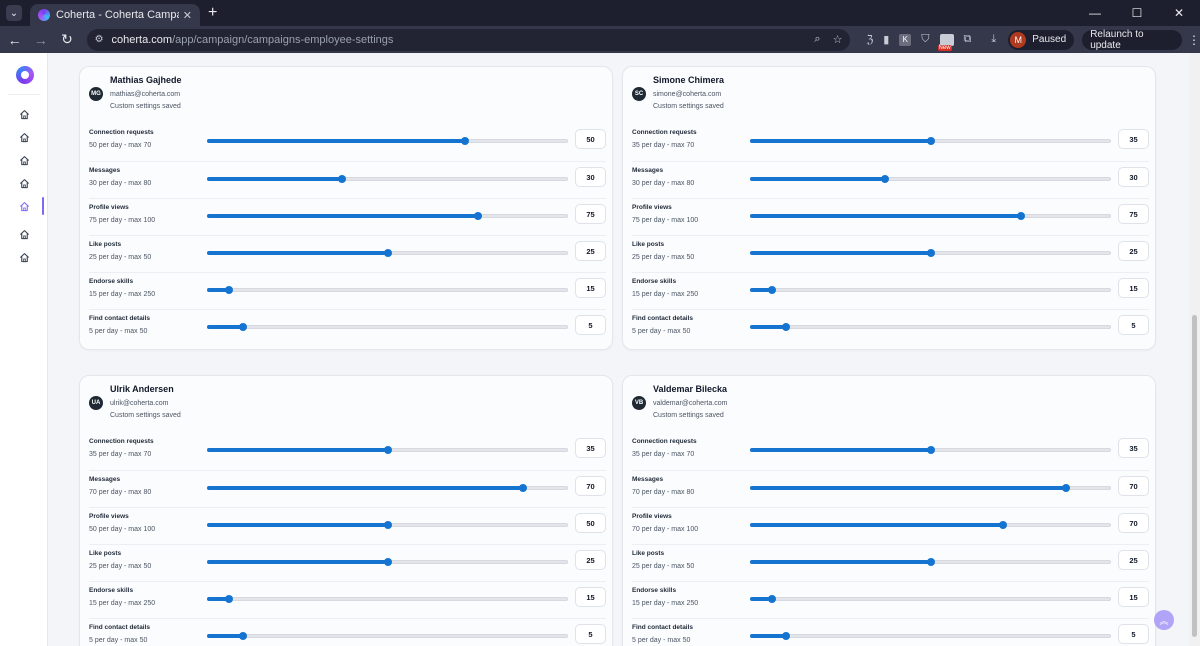  Describe the element at coordinates (837, 40) in the screenshot. I see `bookmark-star-icon: ☆` at that location.